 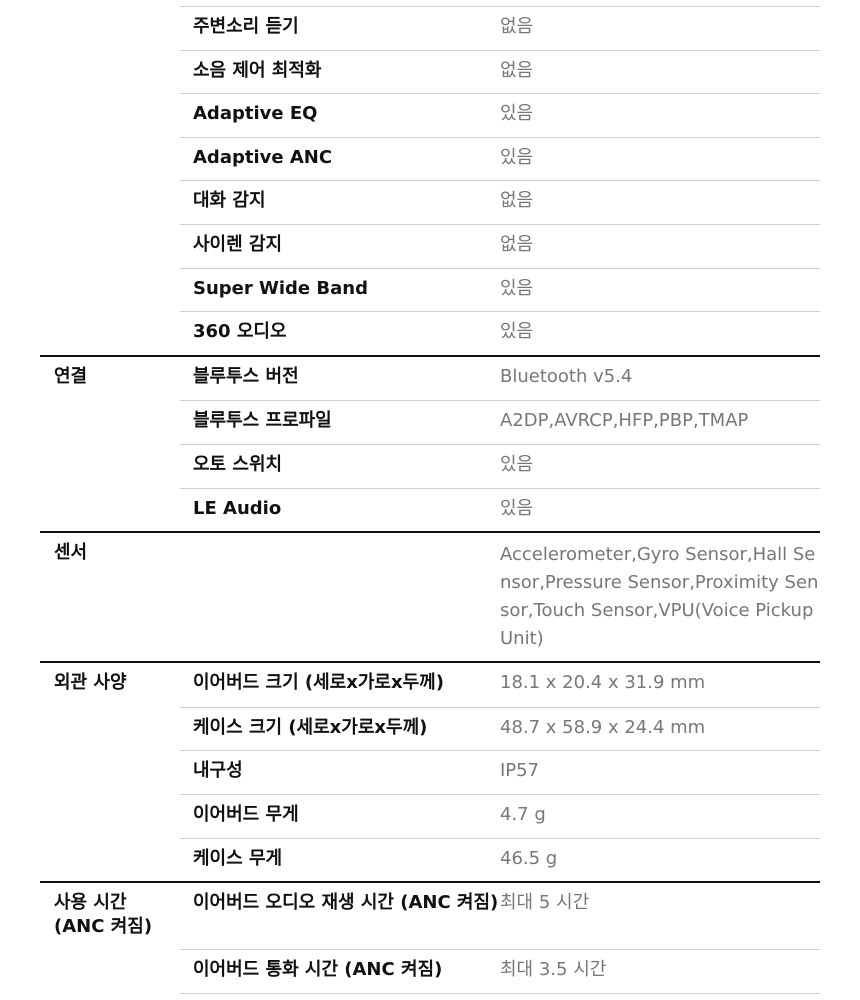 What do you see at coordinates (263, 157) in the screenshot?
I see `spec-label: Adaptive ANC` at bounding box center [263, 157].